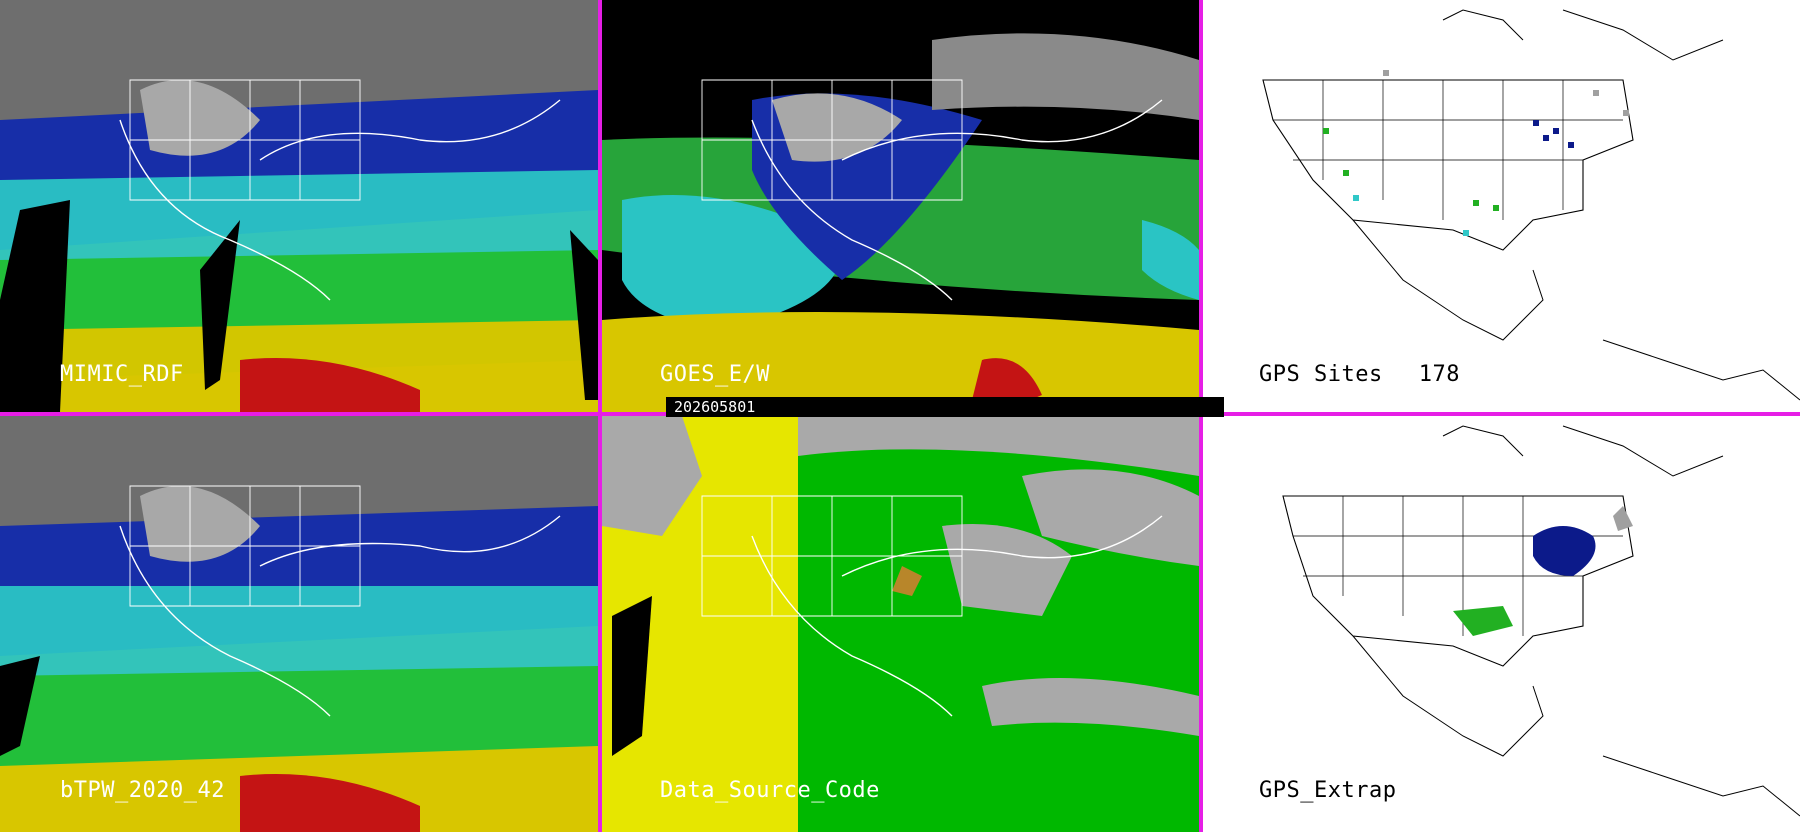  What do you see at coordinates (122, 374) in the screenshot?
I see `mimic-rdf-label: MIMIC_RDF` at bounding box center [122, 374].